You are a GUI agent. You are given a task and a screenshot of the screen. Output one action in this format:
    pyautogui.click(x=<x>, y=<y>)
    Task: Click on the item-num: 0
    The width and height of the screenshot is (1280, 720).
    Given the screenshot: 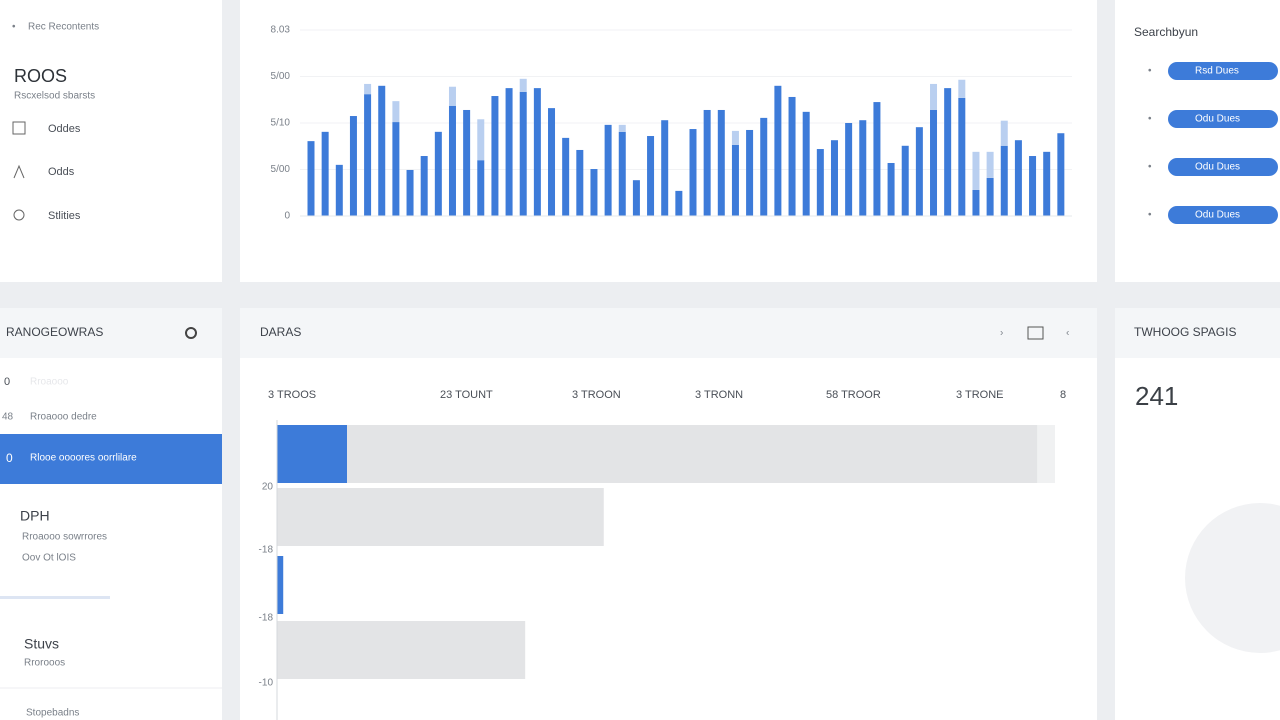 What is the action you would take?
    pyautogui.click(x=9, y=458)
    